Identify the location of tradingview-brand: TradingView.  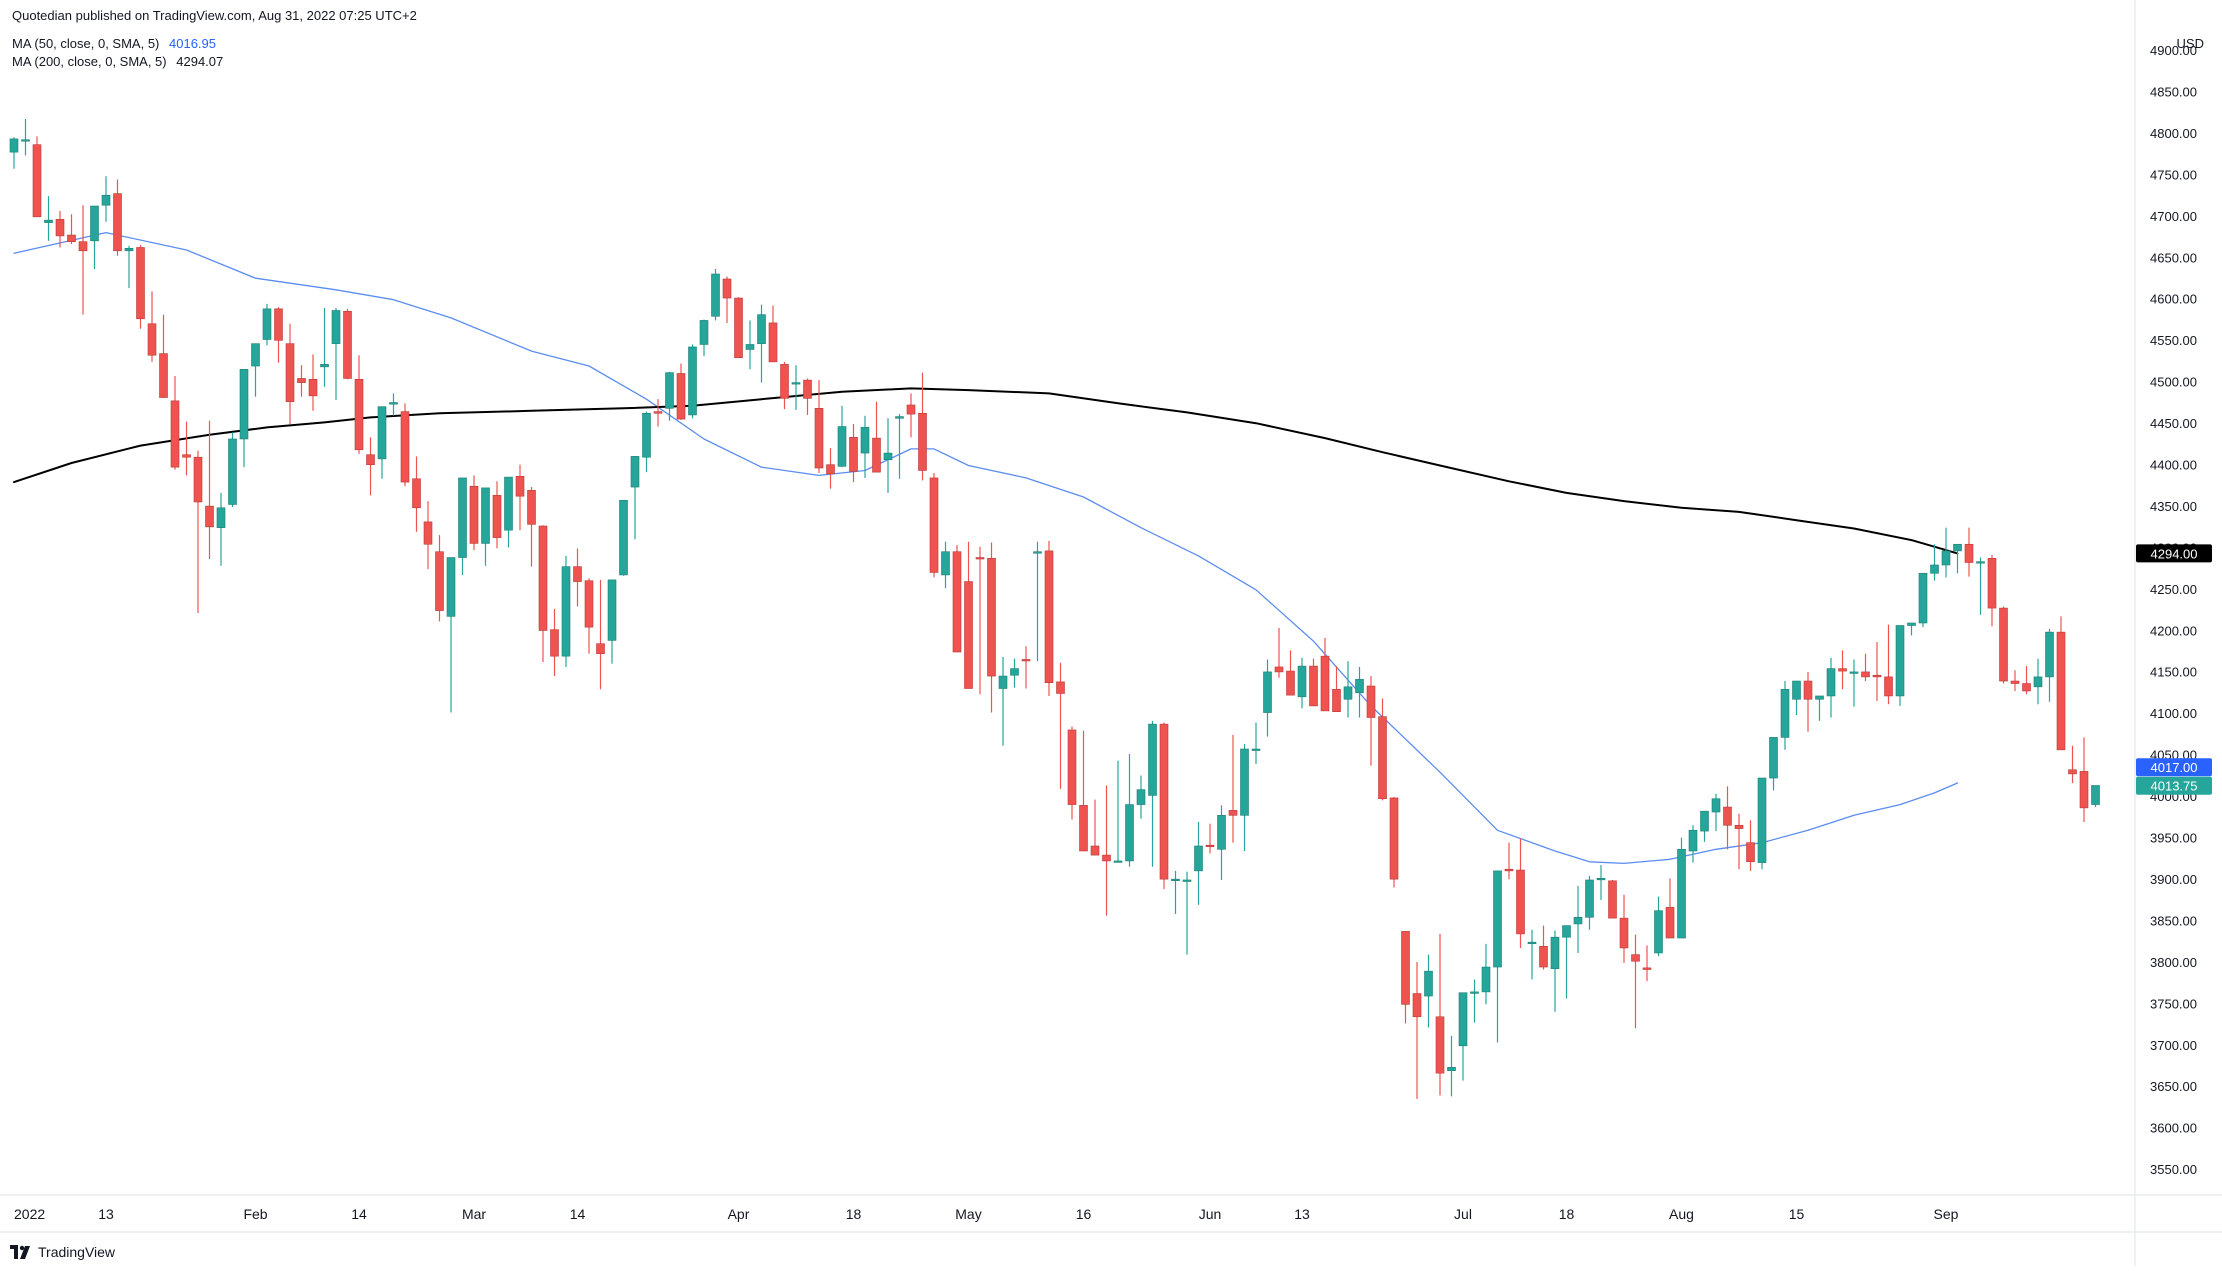
(62, 1252).